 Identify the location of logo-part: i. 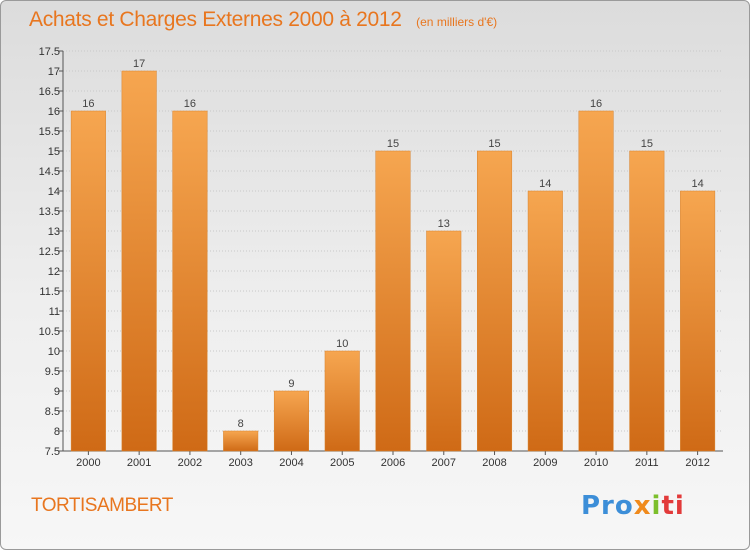
(656, 506).